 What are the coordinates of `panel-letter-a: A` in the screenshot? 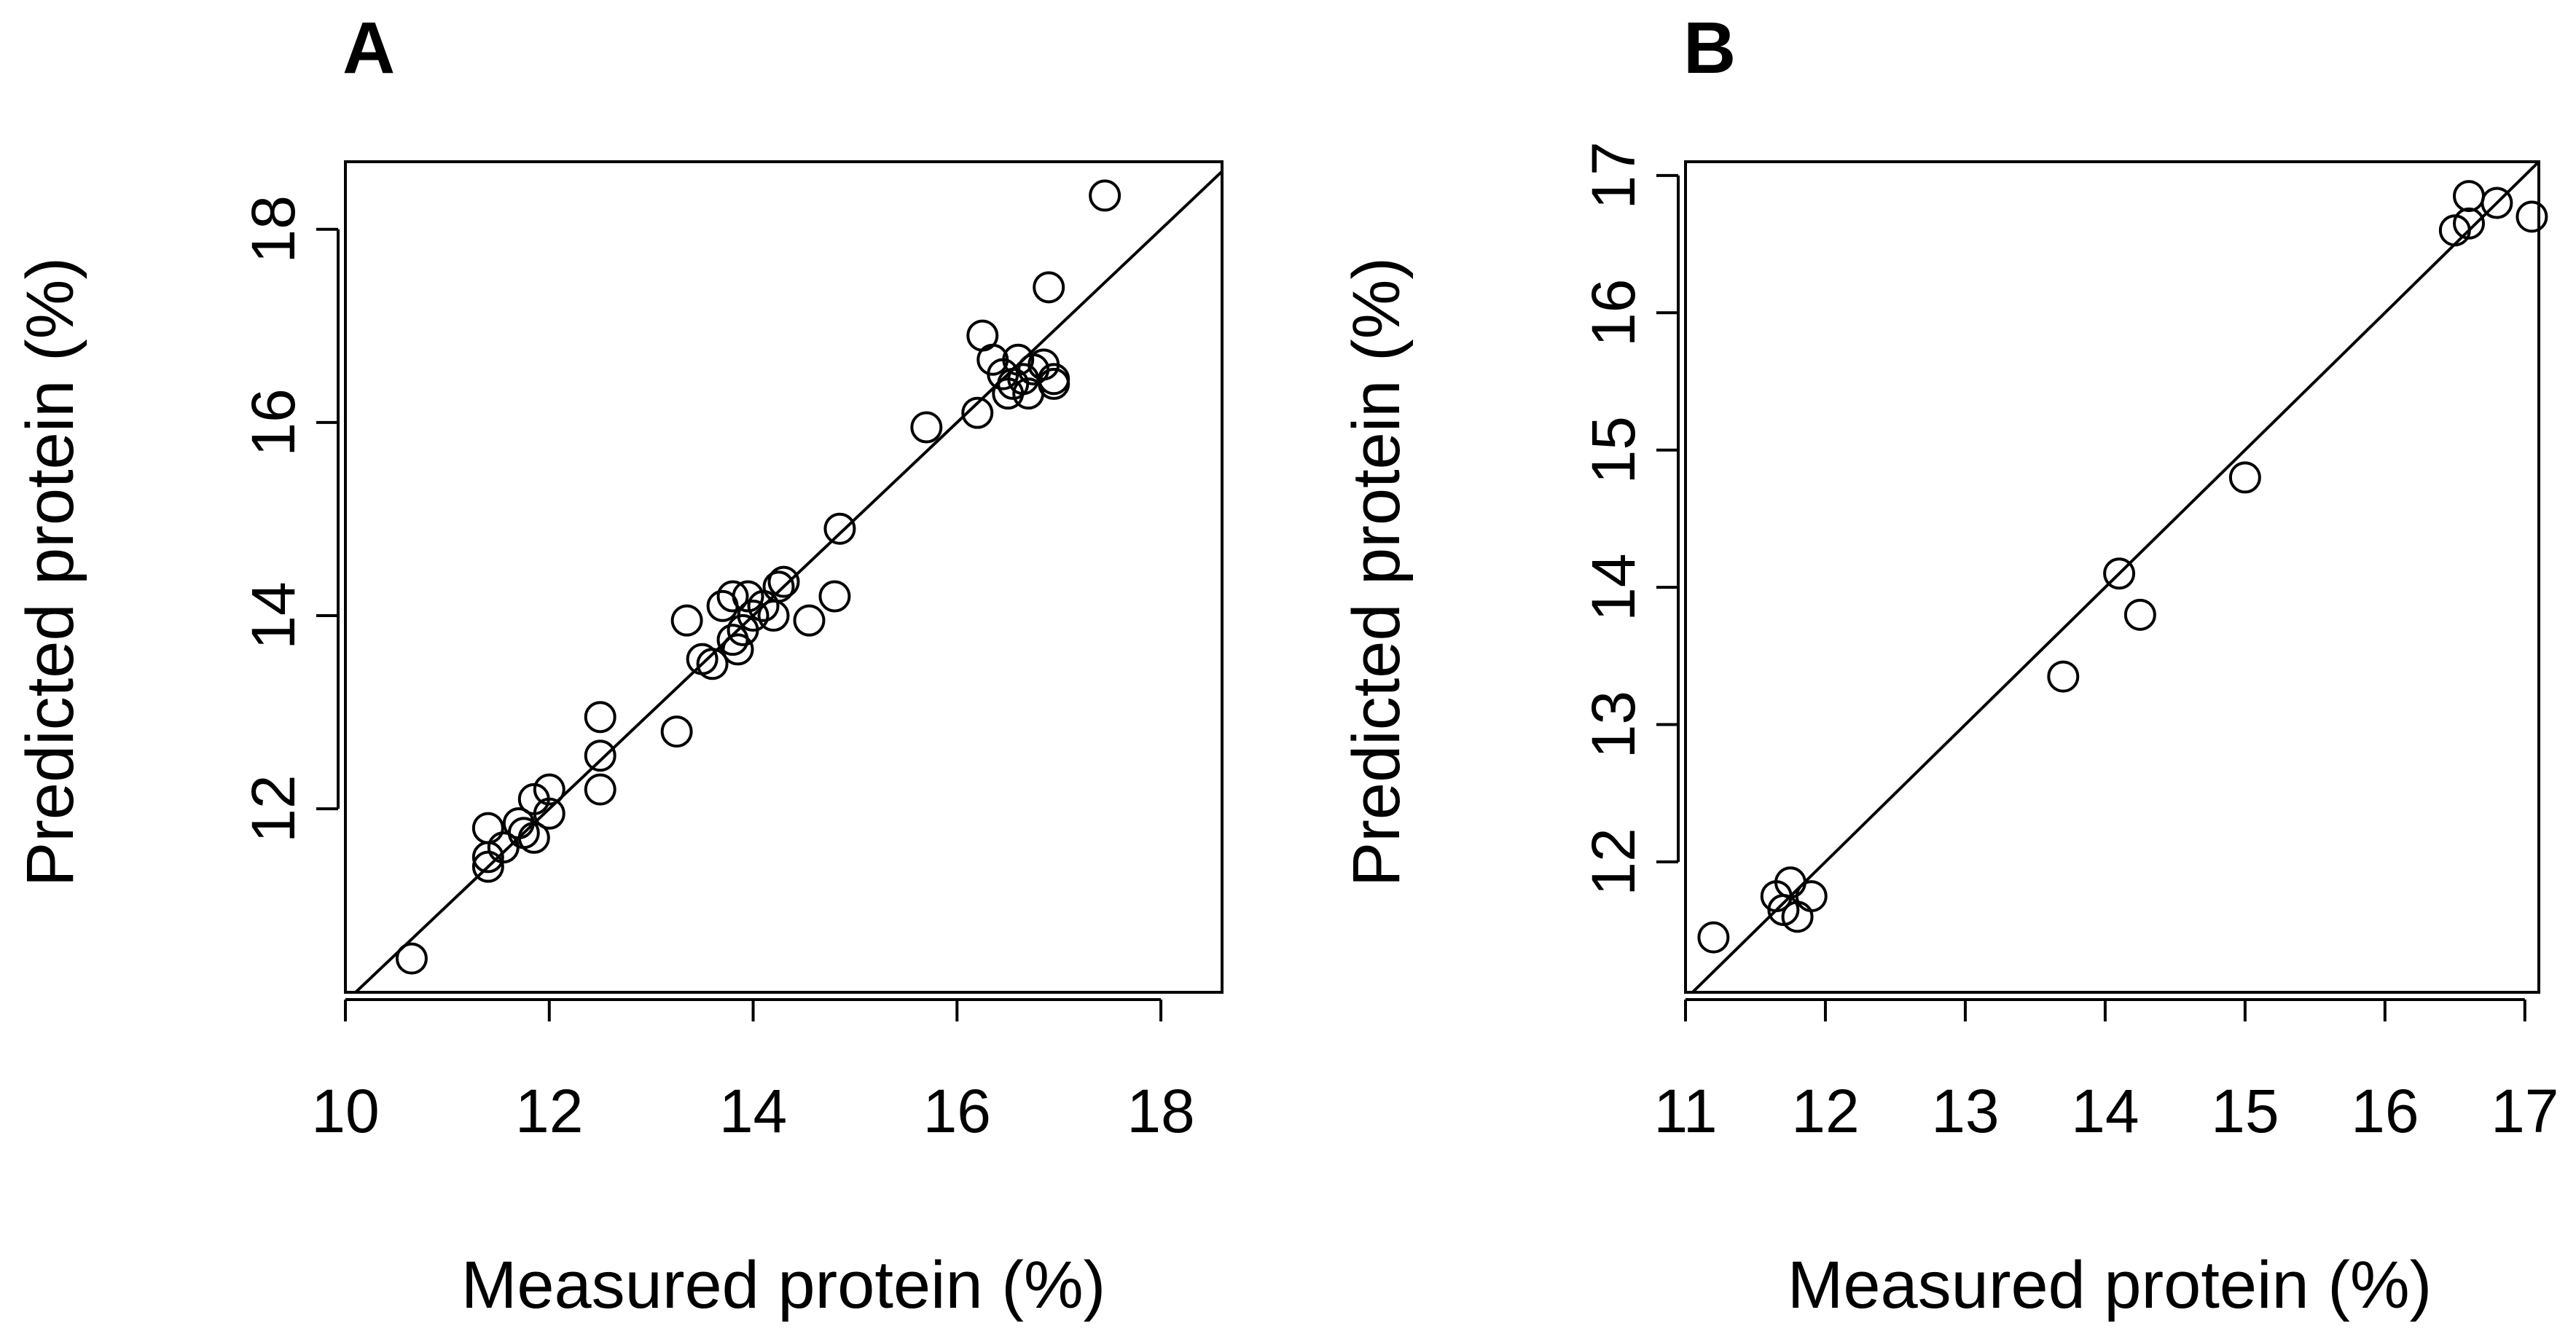 It's located at (368, 48).